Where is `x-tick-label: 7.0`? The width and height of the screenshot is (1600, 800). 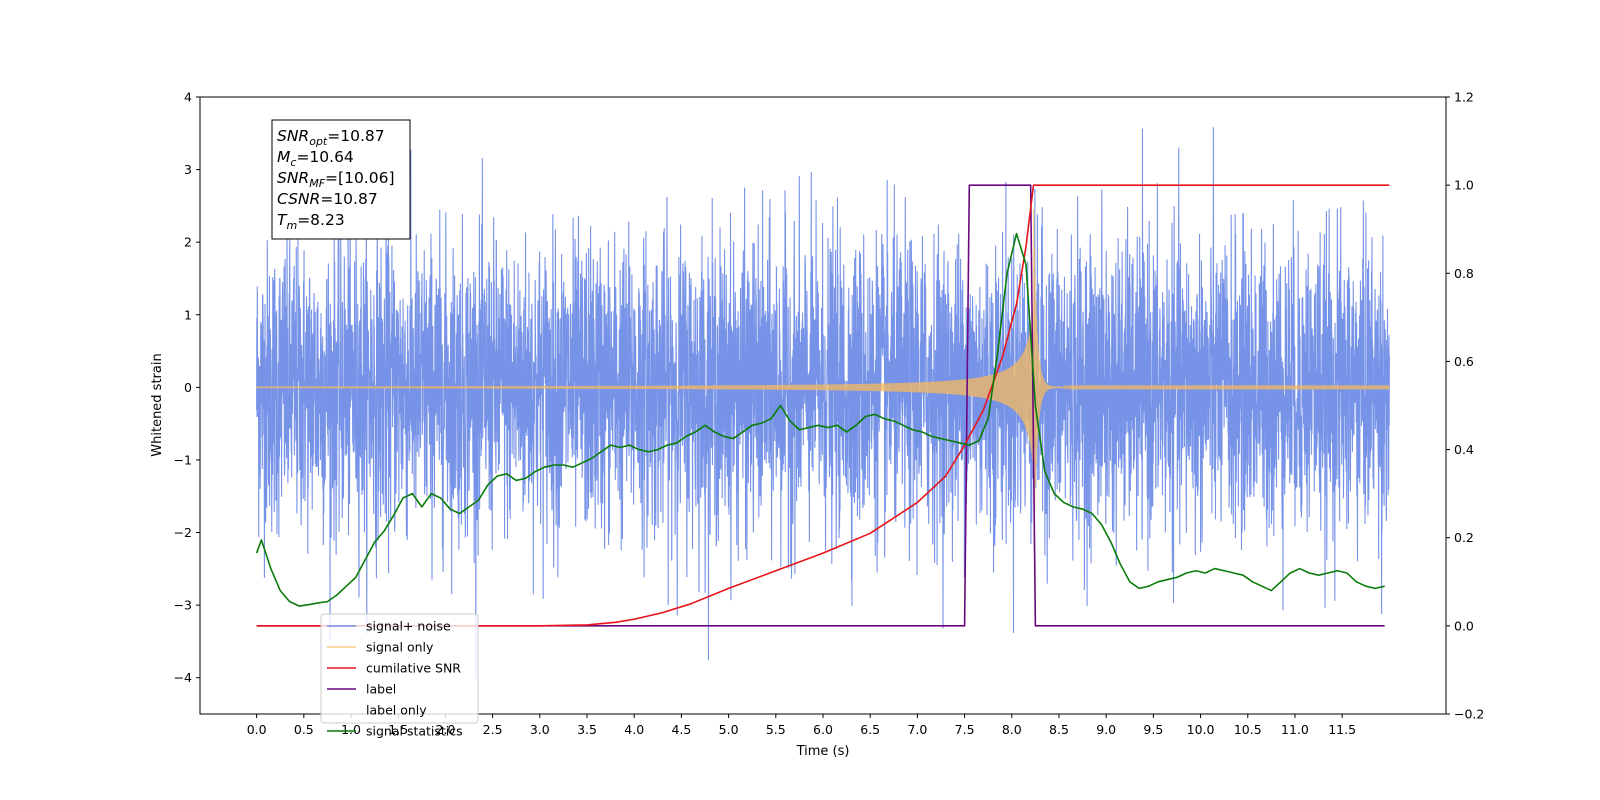 x-tick-label: 7.0 is located at coordinates (917, 729).